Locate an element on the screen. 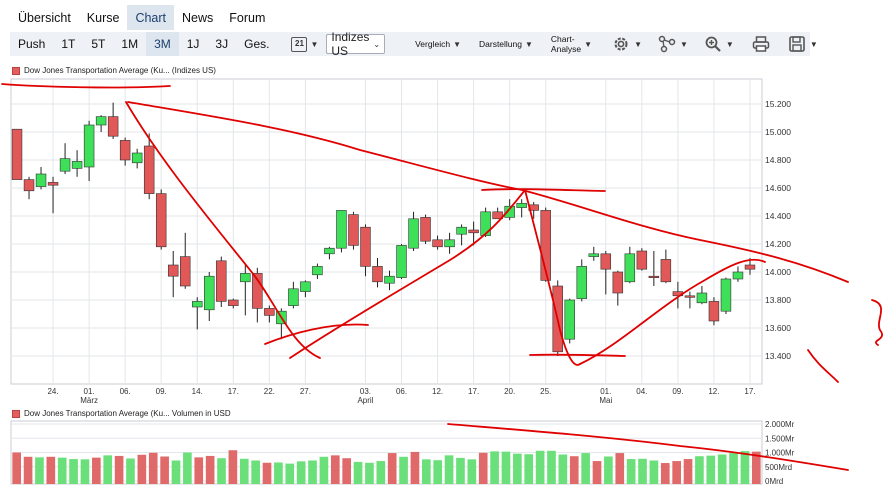 This screenshot has height=498, width=890. period-5t: 5T is located at coordinates (98, 44).